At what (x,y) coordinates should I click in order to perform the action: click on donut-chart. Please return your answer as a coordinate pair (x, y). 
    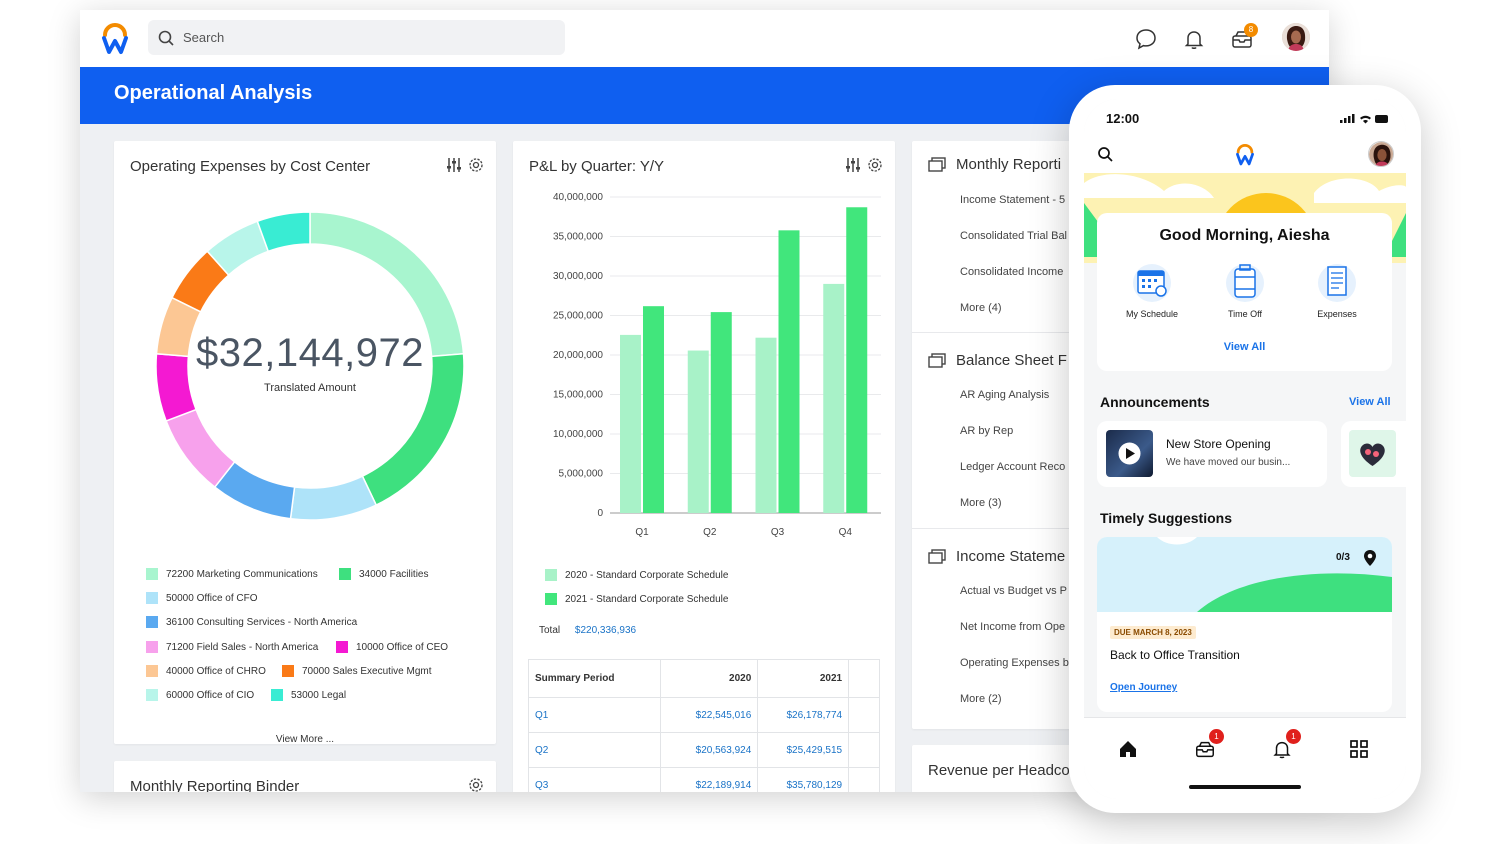
    Looking at the image, I should click on (310, 366).